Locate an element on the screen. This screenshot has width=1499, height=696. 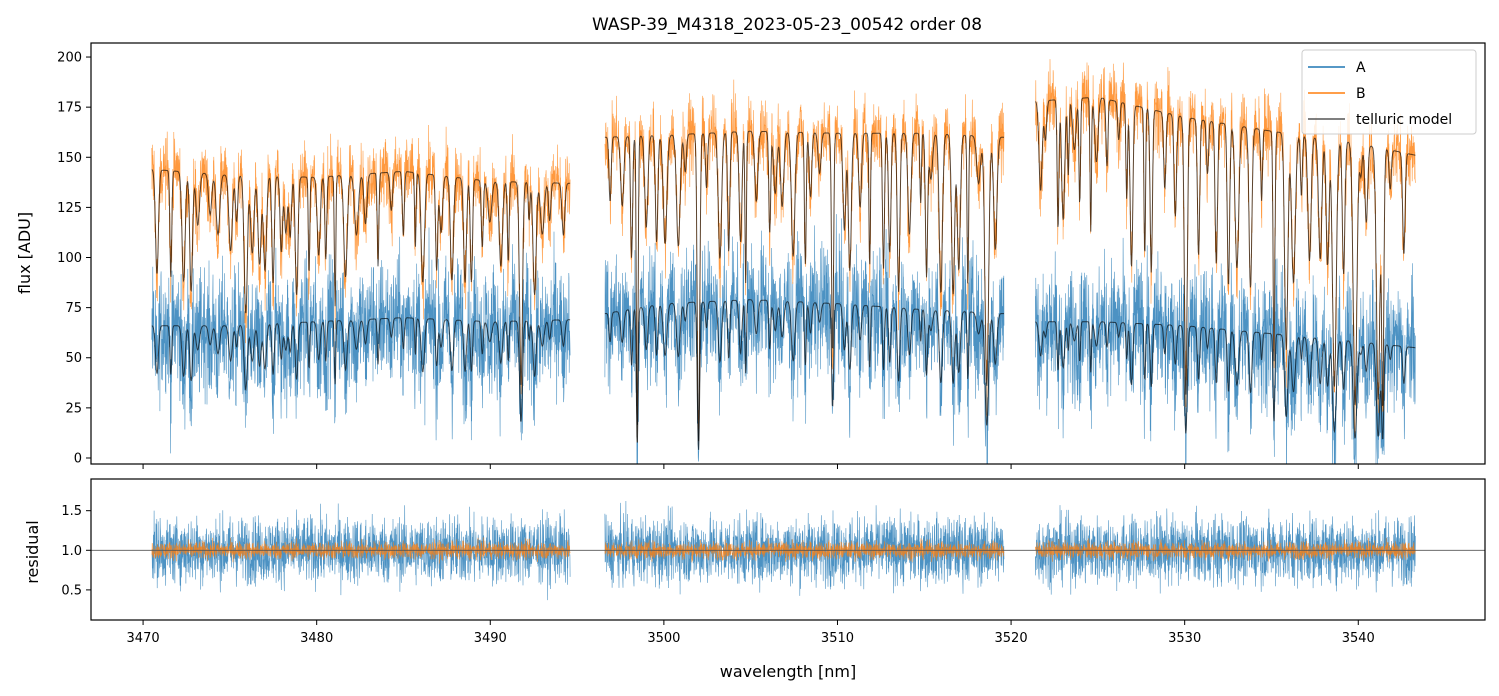
main-y-tick-label: 50 is located at coordinates (73, 358).